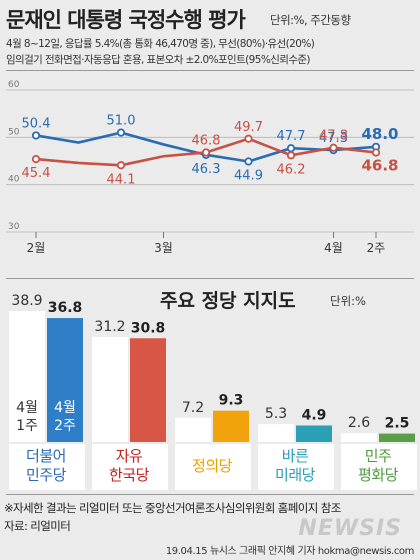 The height and width of the screenshot is (560, 420). I want to click on value-label-week1: 31.2, so click(109, 327).